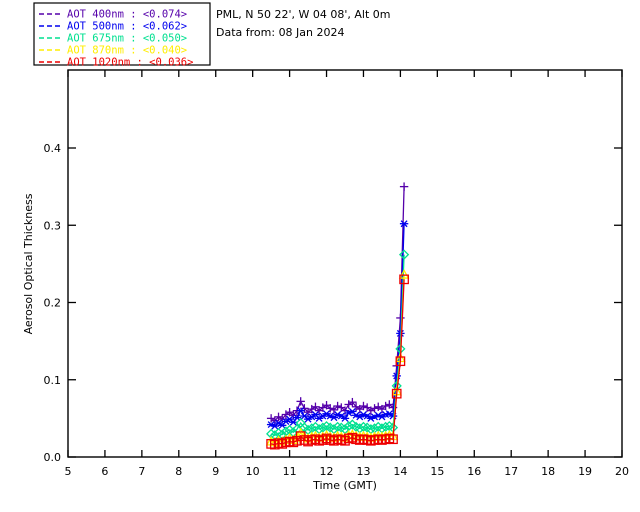 The height and width of the screenshot is (512, 640). What do you see at coordinates (253, 471) in the screenshot?
I see `x-tick-label: 10` at bounding box center [253, 471].